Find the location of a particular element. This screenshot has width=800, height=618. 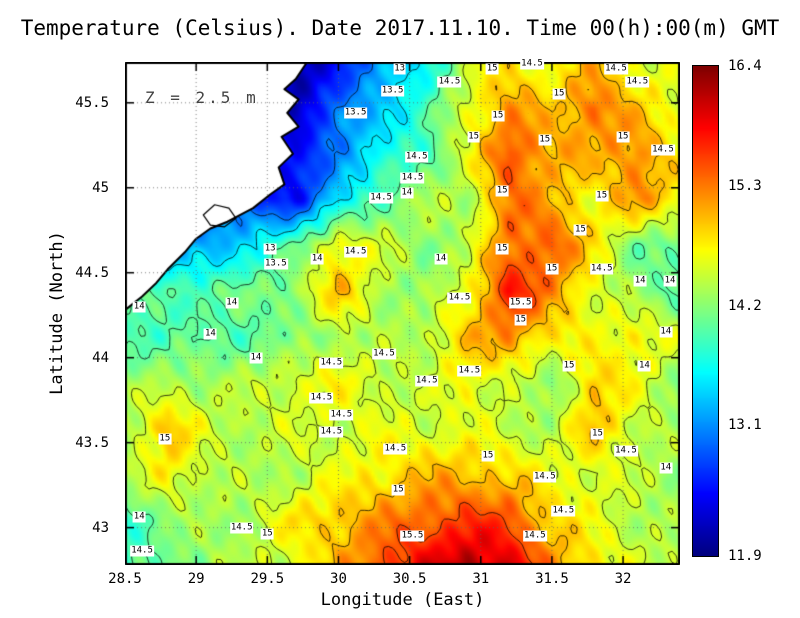

y-tick-label: 44.5 is located at coordinates (92, 272).